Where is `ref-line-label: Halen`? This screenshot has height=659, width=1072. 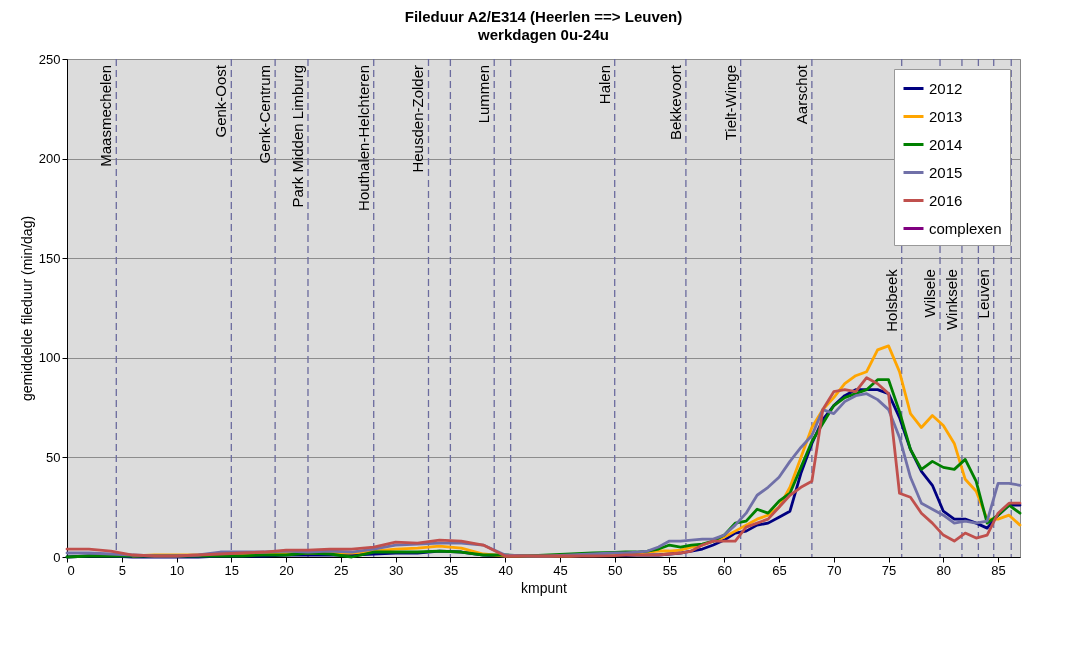
ref-line-label: Halen is located at coordinates (604, 85).